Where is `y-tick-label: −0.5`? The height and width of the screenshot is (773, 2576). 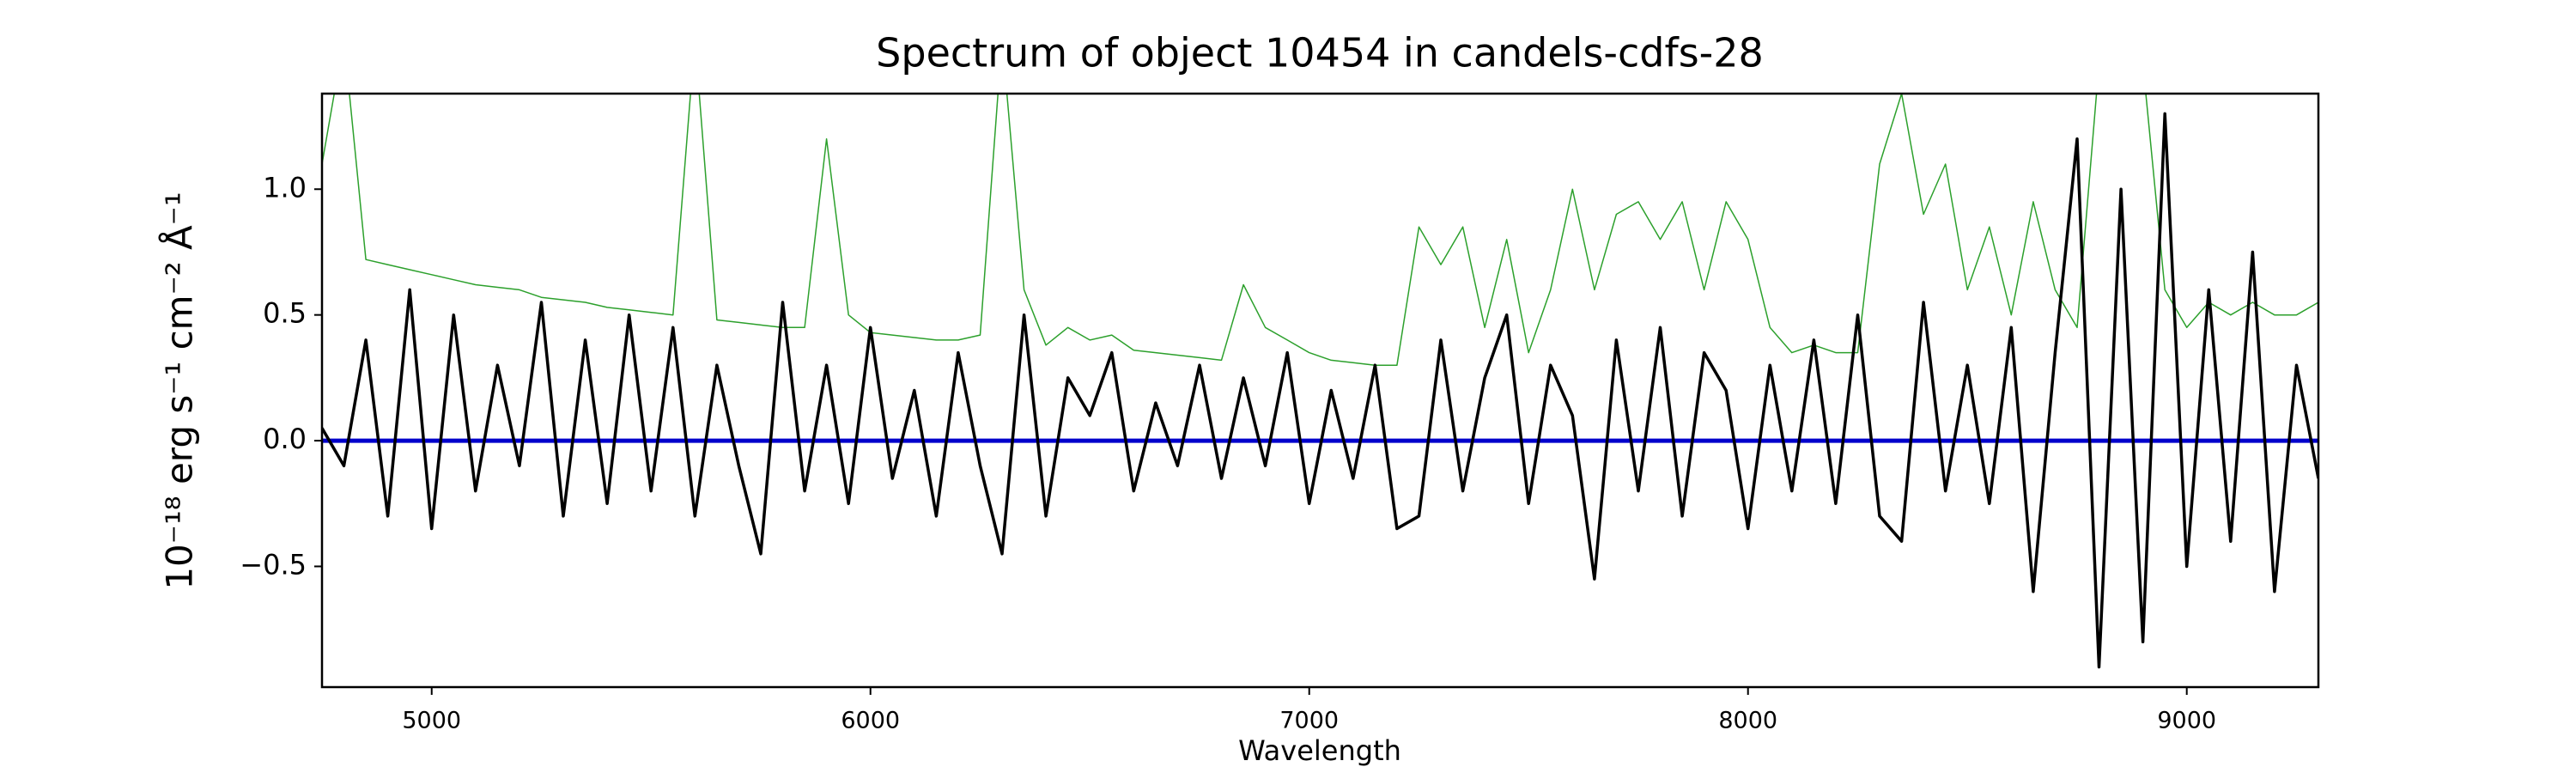 y-tick-label: −0.5 is located at coordinates (273, 564).